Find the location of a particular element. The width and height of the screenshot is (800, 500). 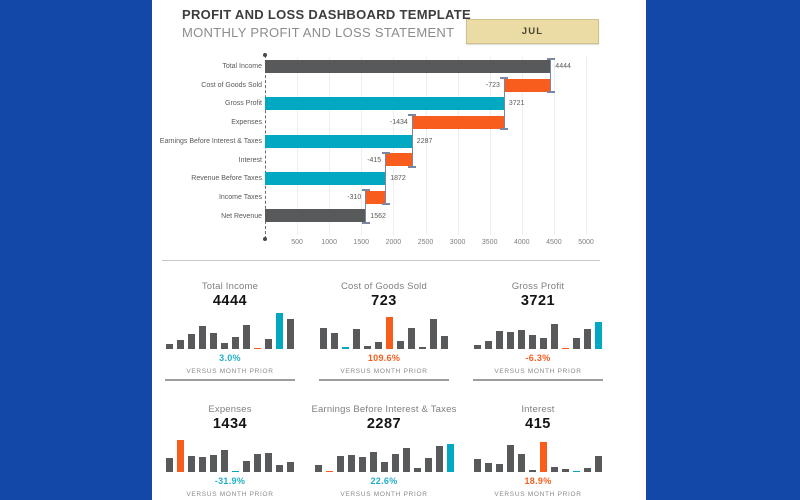

chart-category-label: Revenue Before Taxes is located at coordinates (226, 179).